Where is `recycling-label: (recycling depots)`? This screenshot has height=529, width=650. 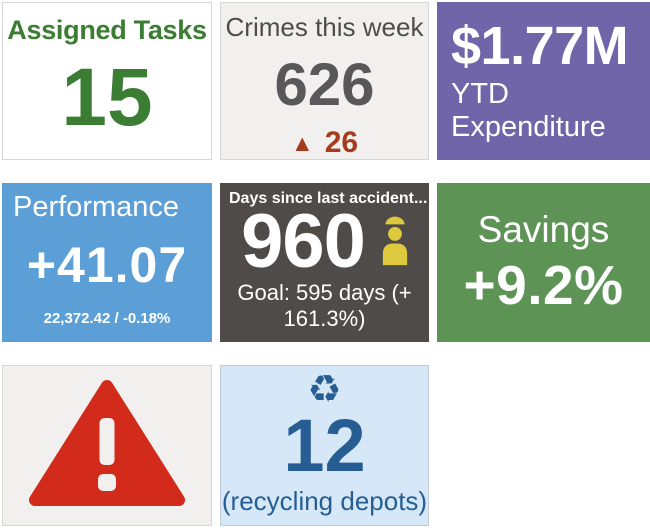
recycling-label: (recycling depots) is located at coordinates (324, 501).